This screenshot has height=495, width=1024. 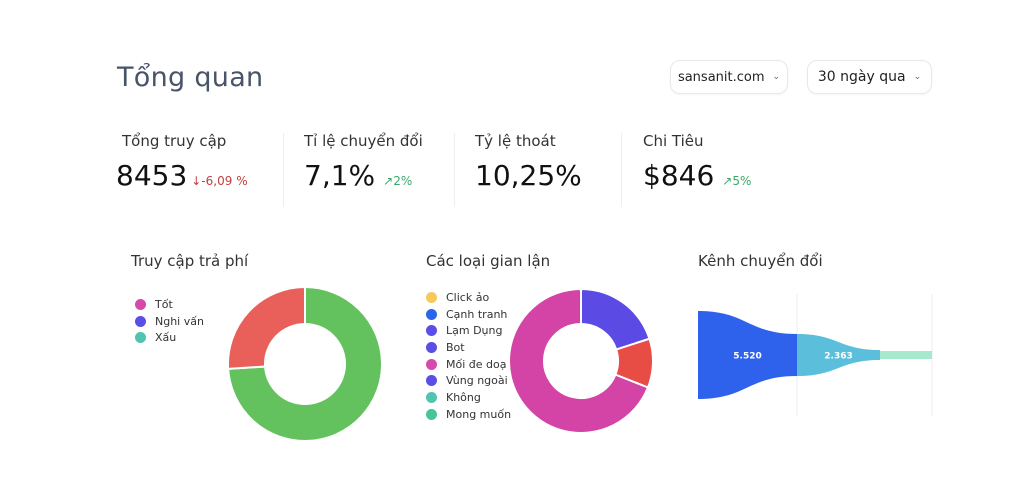 I want to click on kpi-bounce-rate: Tỷ lệ thoát 10,25%, so click(x=528, y=162).